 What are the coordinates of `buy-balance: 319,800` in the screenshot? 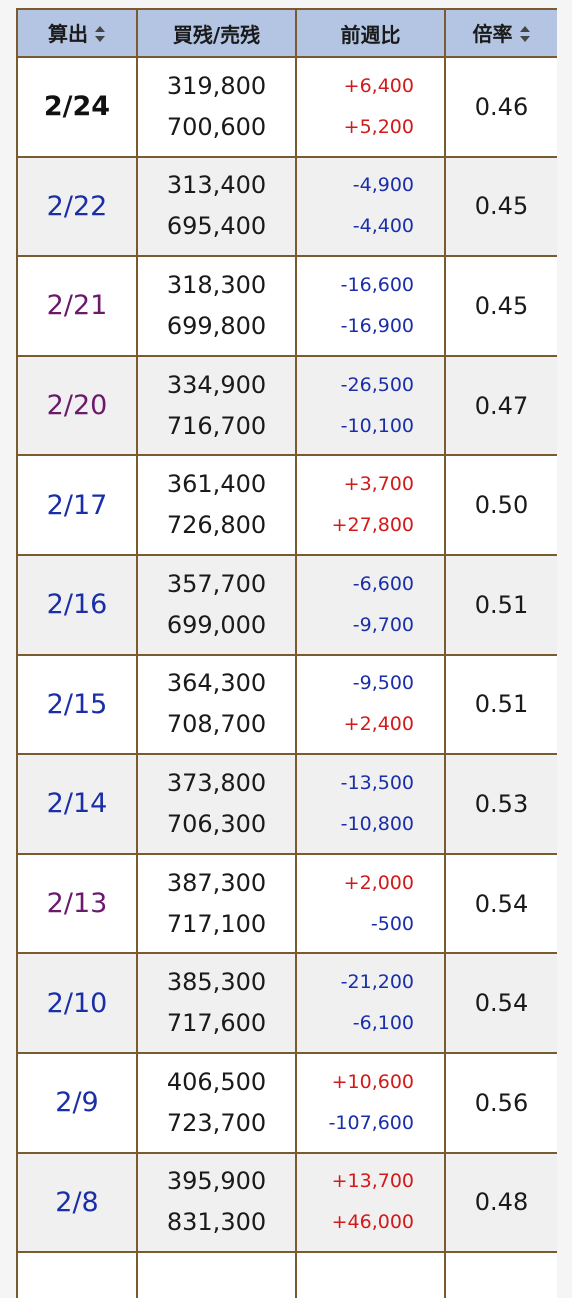 It's located at (216, 85).